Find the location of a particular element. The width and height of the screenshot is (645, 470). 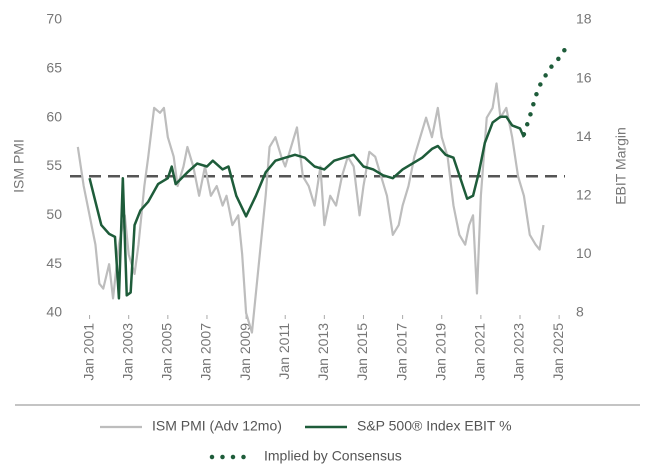

x-tick-label: Jan 2017 is located at coordinates (401, 352).